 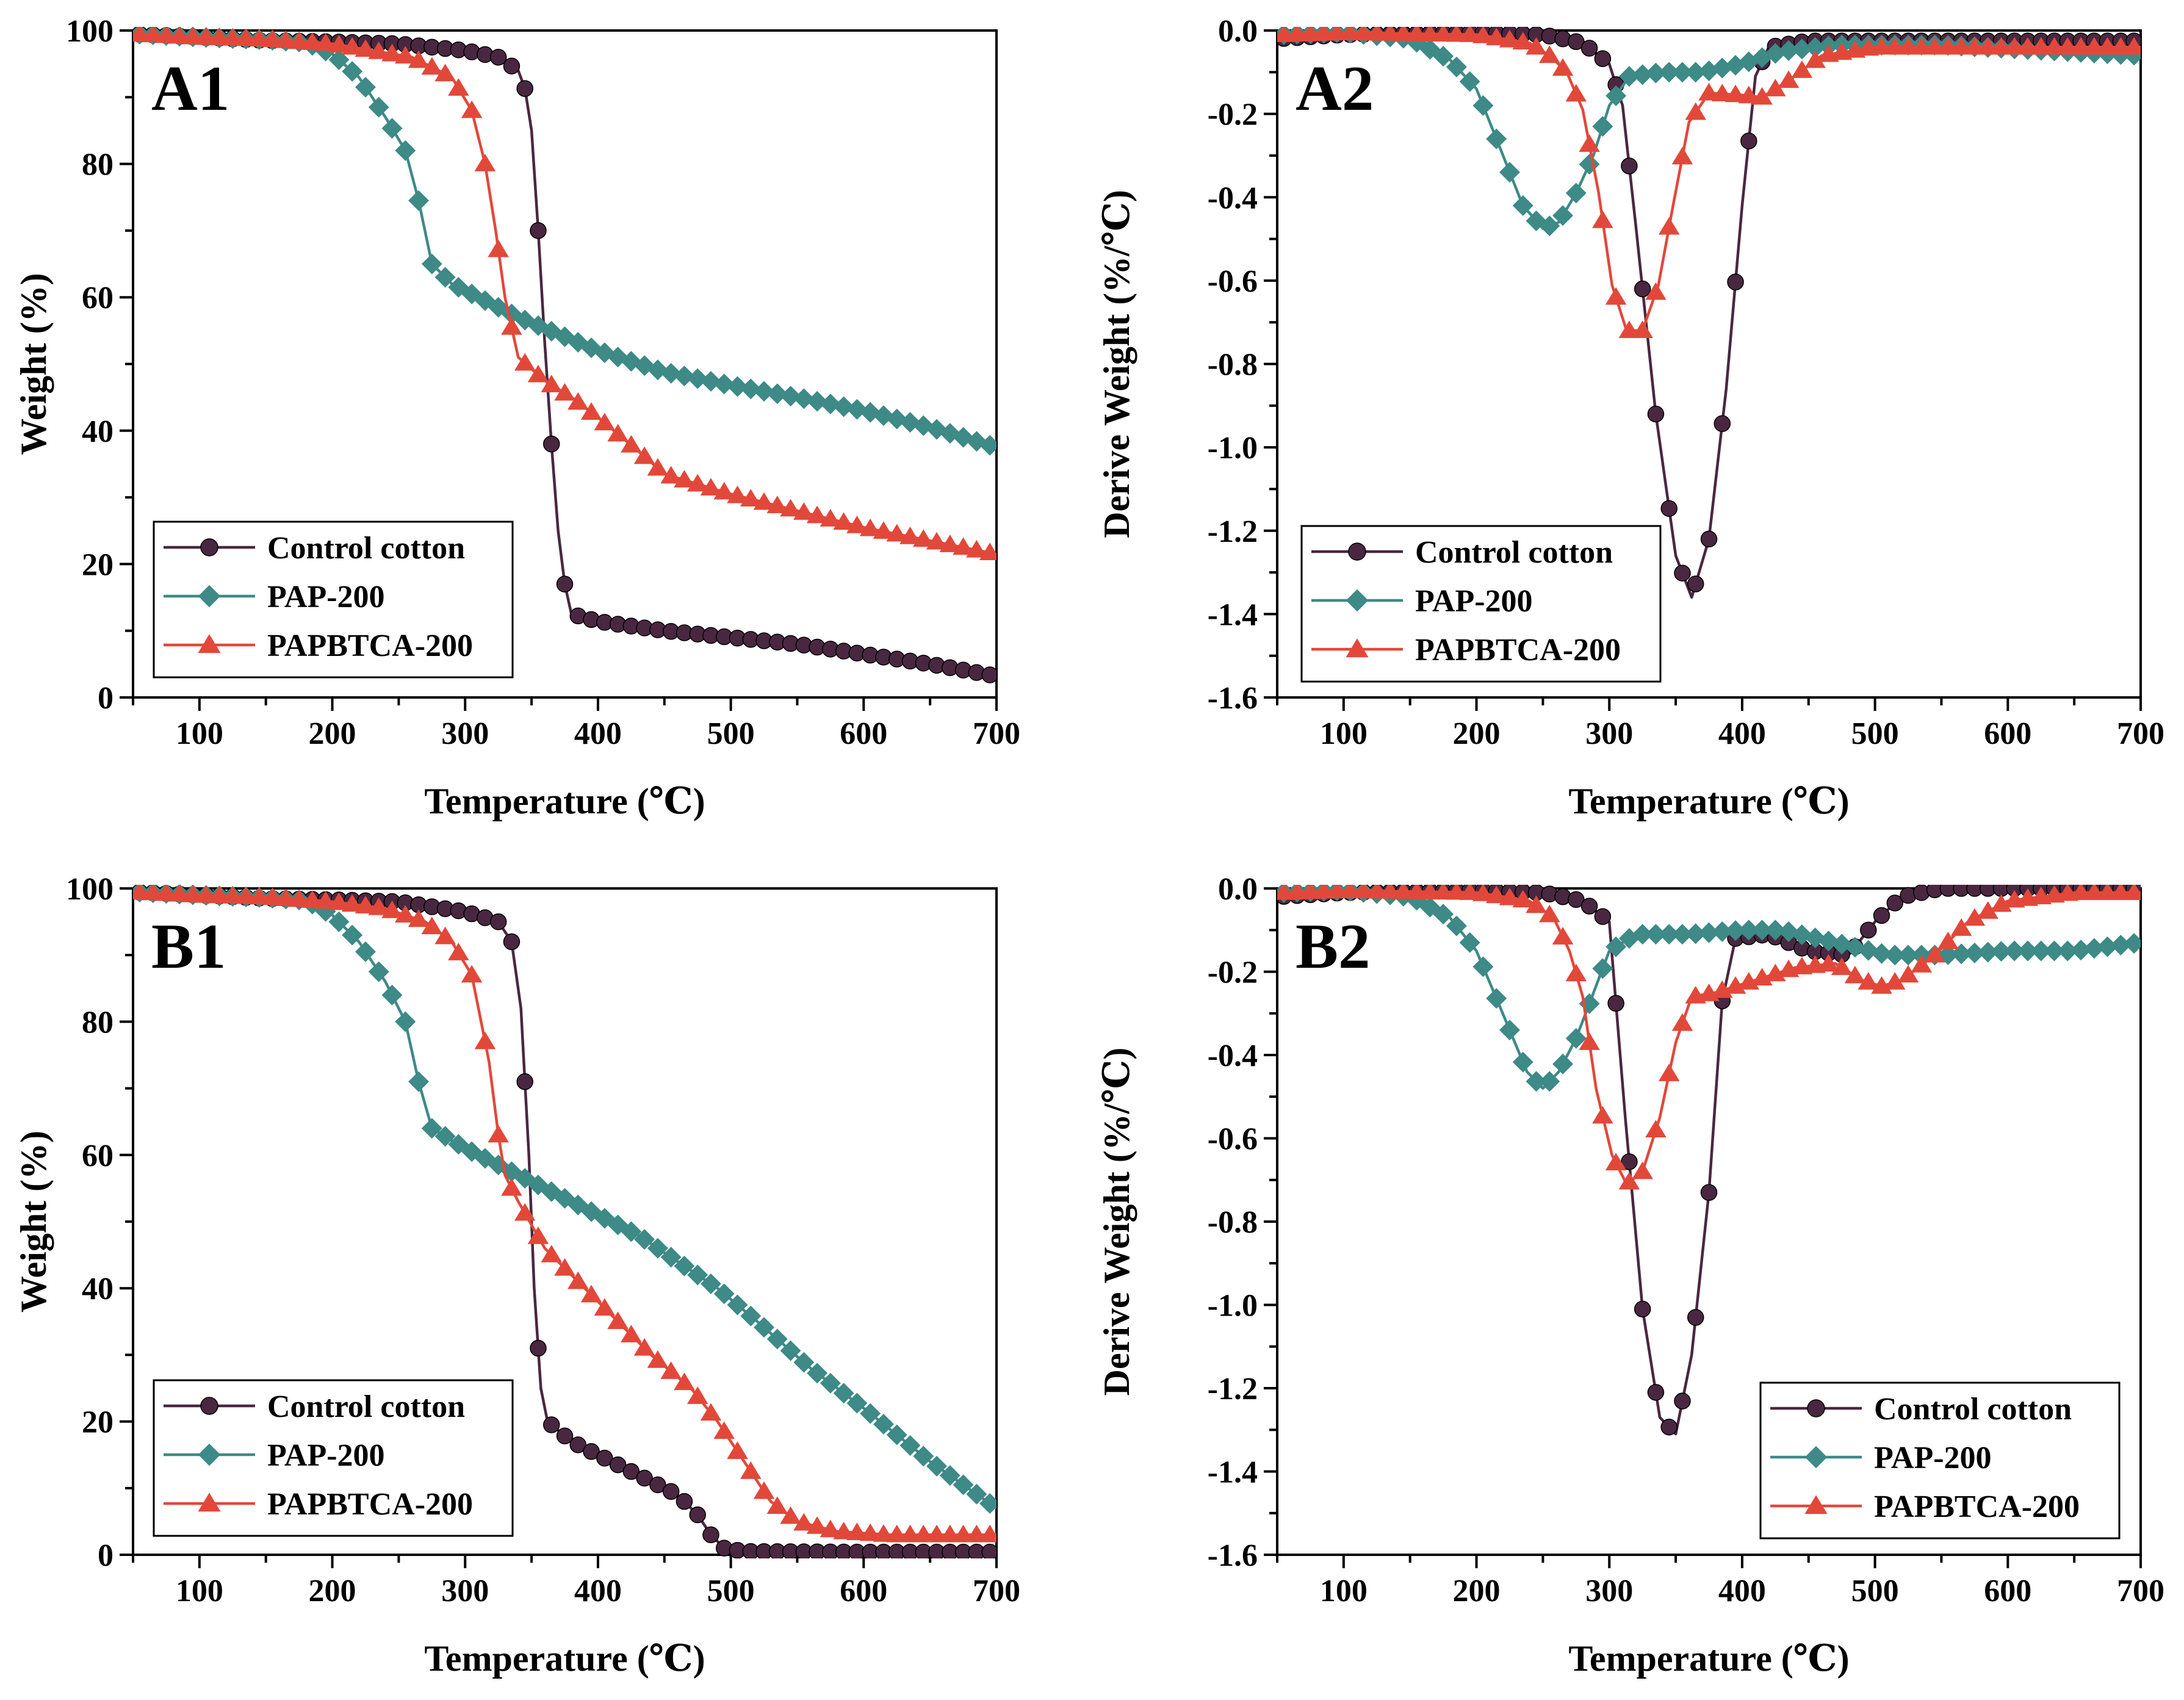 What do you see at coordinates (98, 1022) in the screenshot?
I see `y-tick-label: 80` at bounding box center [98, 1022].